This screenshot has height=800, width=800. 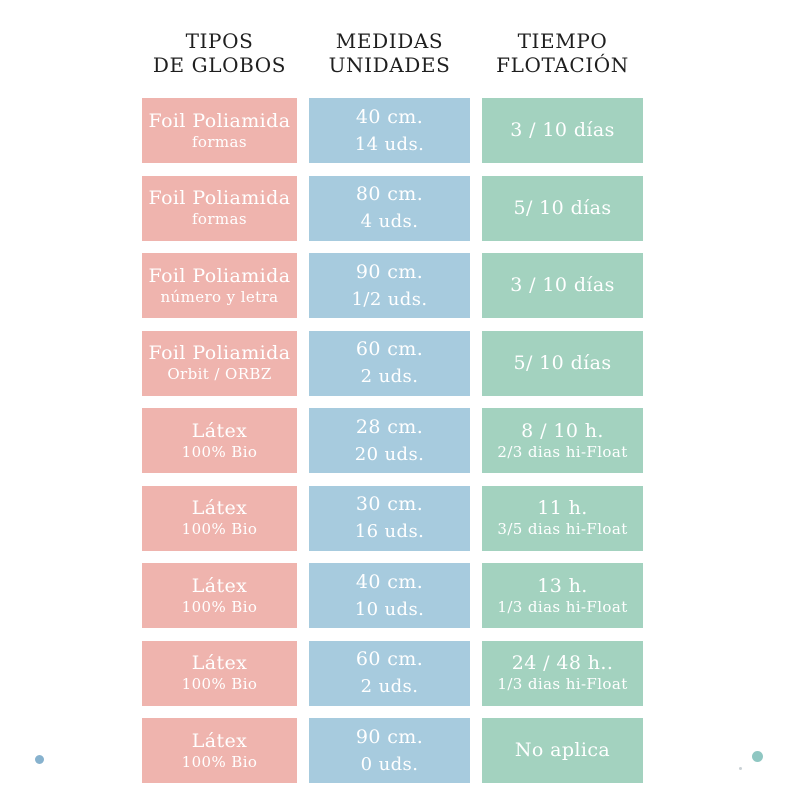 I want to click on header-line: FLOTACIÓN, so click(x=562, y=65).